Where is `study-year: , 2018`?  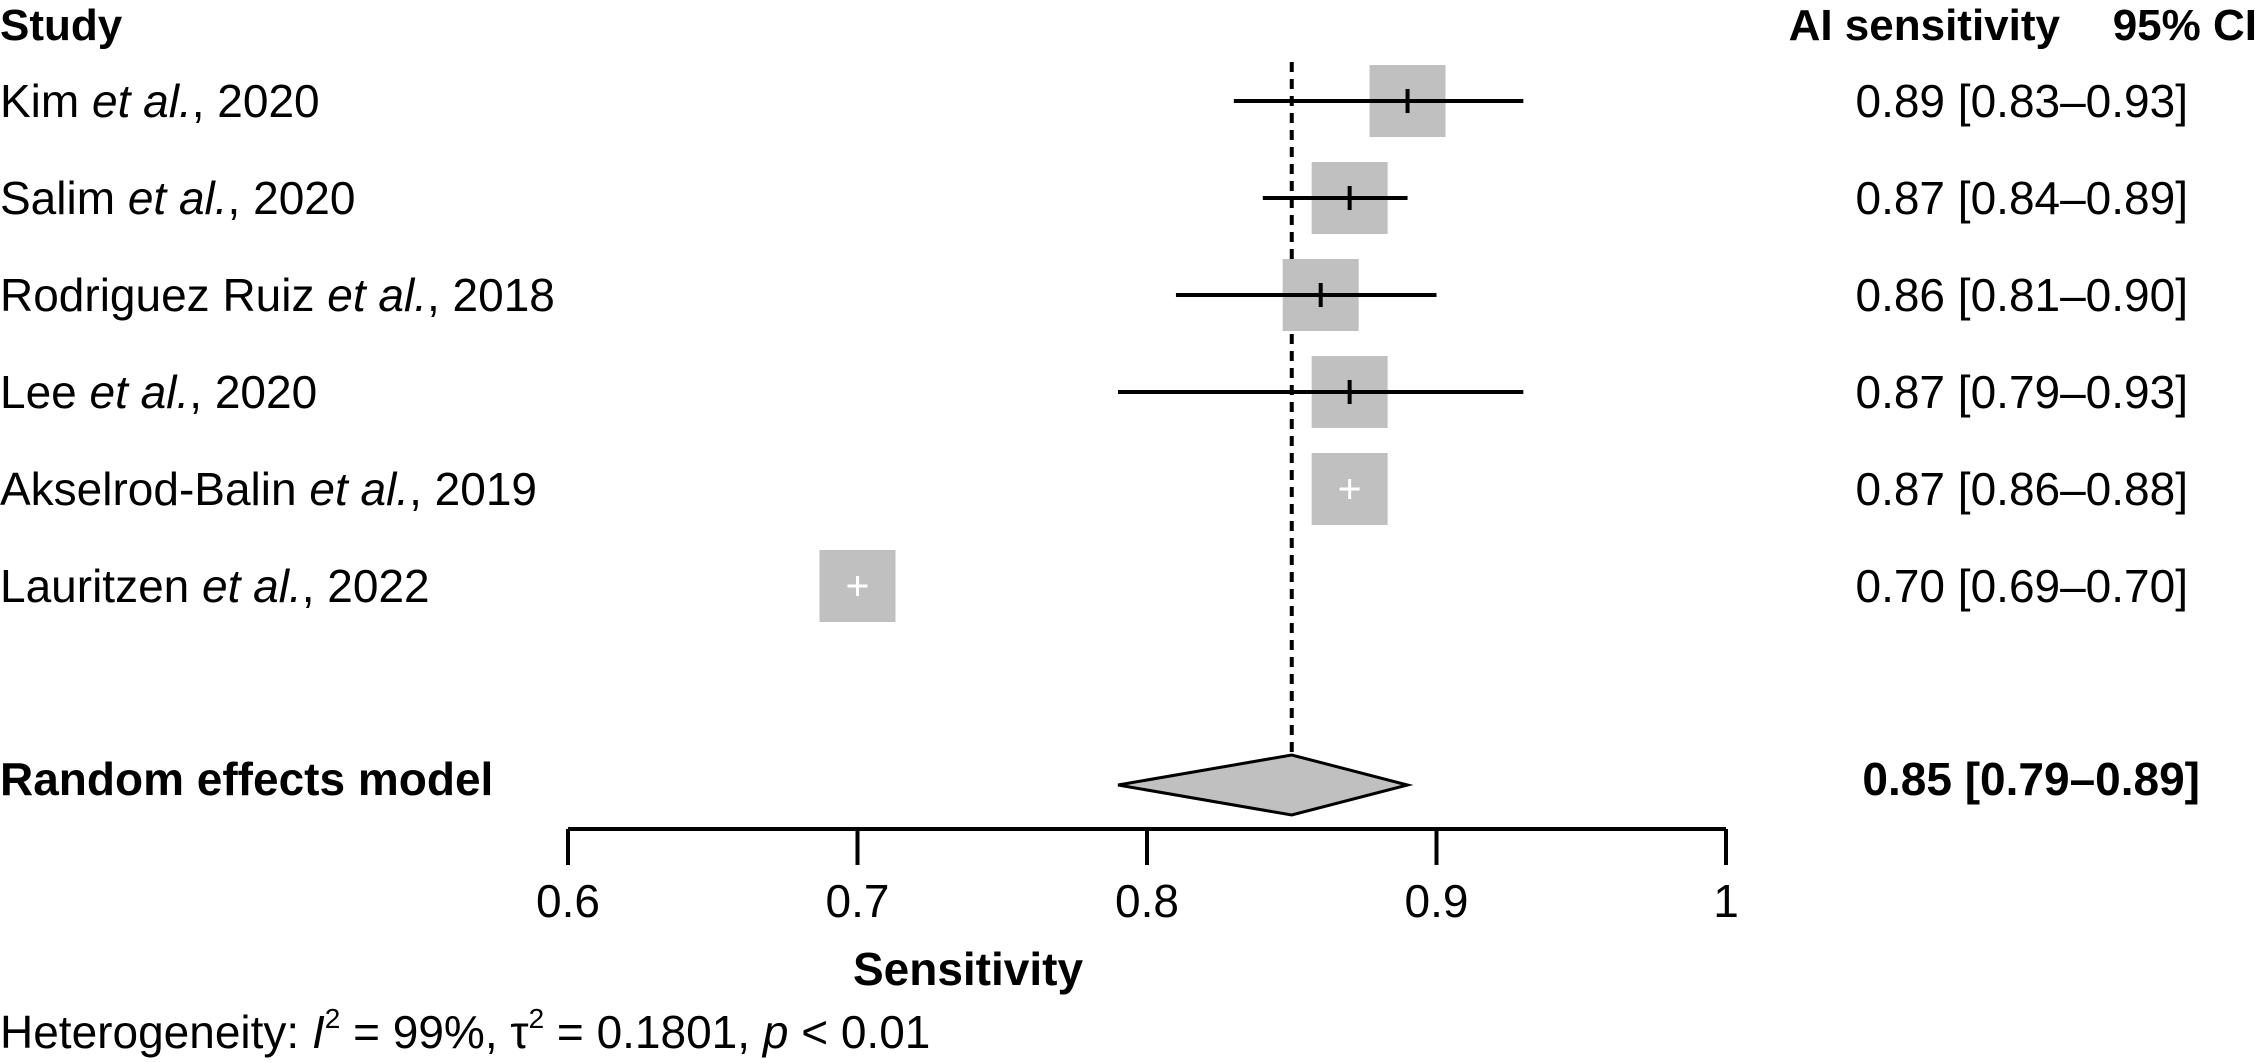
study-year: , 2018 is located at coordinates (491, 295).